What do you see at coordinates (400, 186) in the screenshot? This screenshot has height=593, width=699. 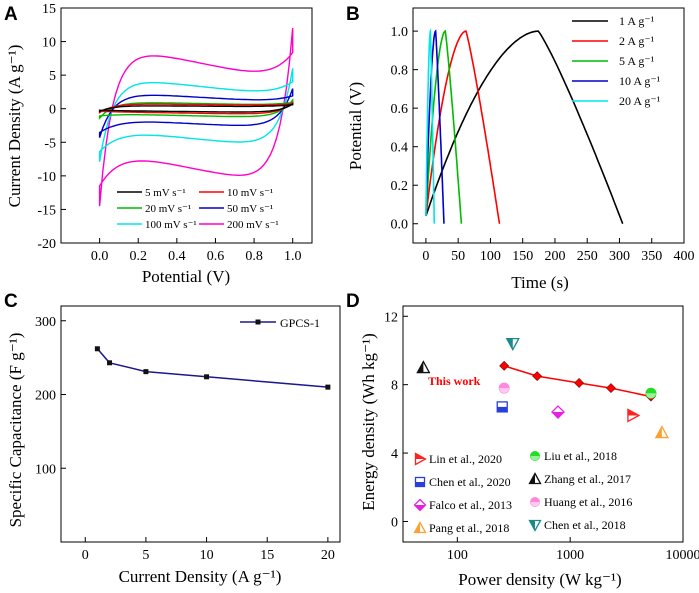 I see `y-tick-label: 0.2` at bounding box center [400, 186].